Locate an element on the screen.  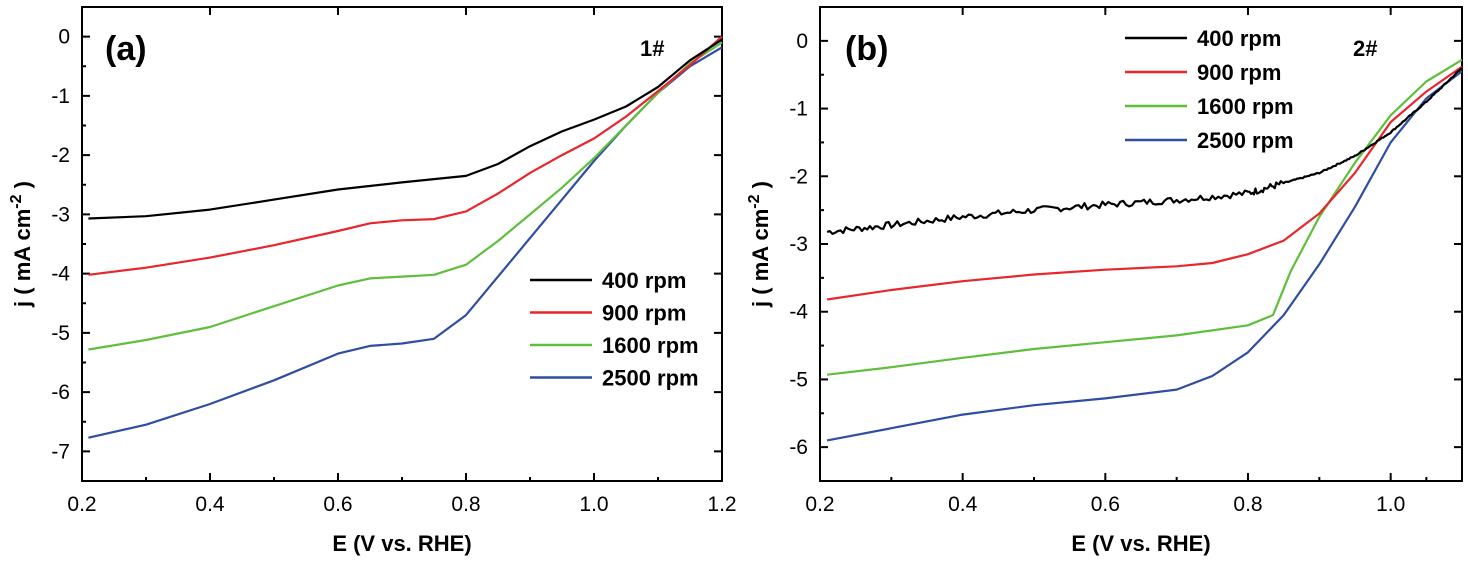
y-tick-label: -7 is located at coordinates (60, 451).